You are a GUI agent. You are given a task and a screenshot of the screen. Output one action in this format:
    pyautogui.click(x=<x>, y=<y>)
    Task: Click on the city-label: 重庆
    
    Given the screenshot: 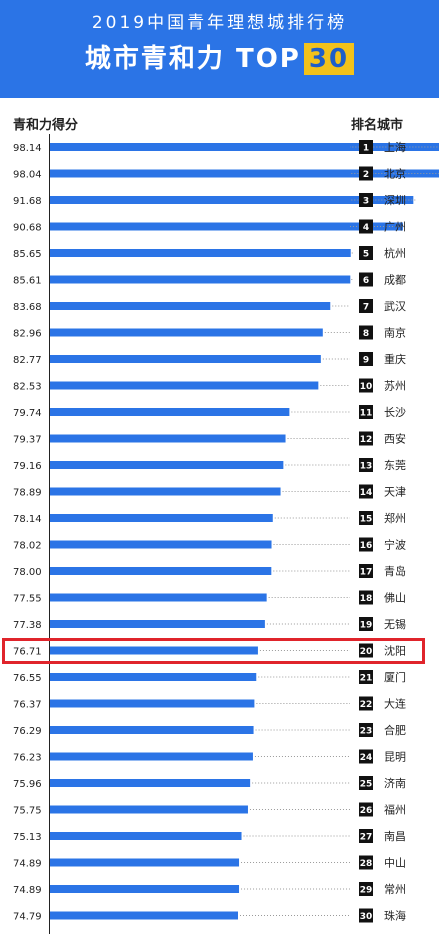 What is the action you would take?
    pyautogui.click(x=395, y=359)
    